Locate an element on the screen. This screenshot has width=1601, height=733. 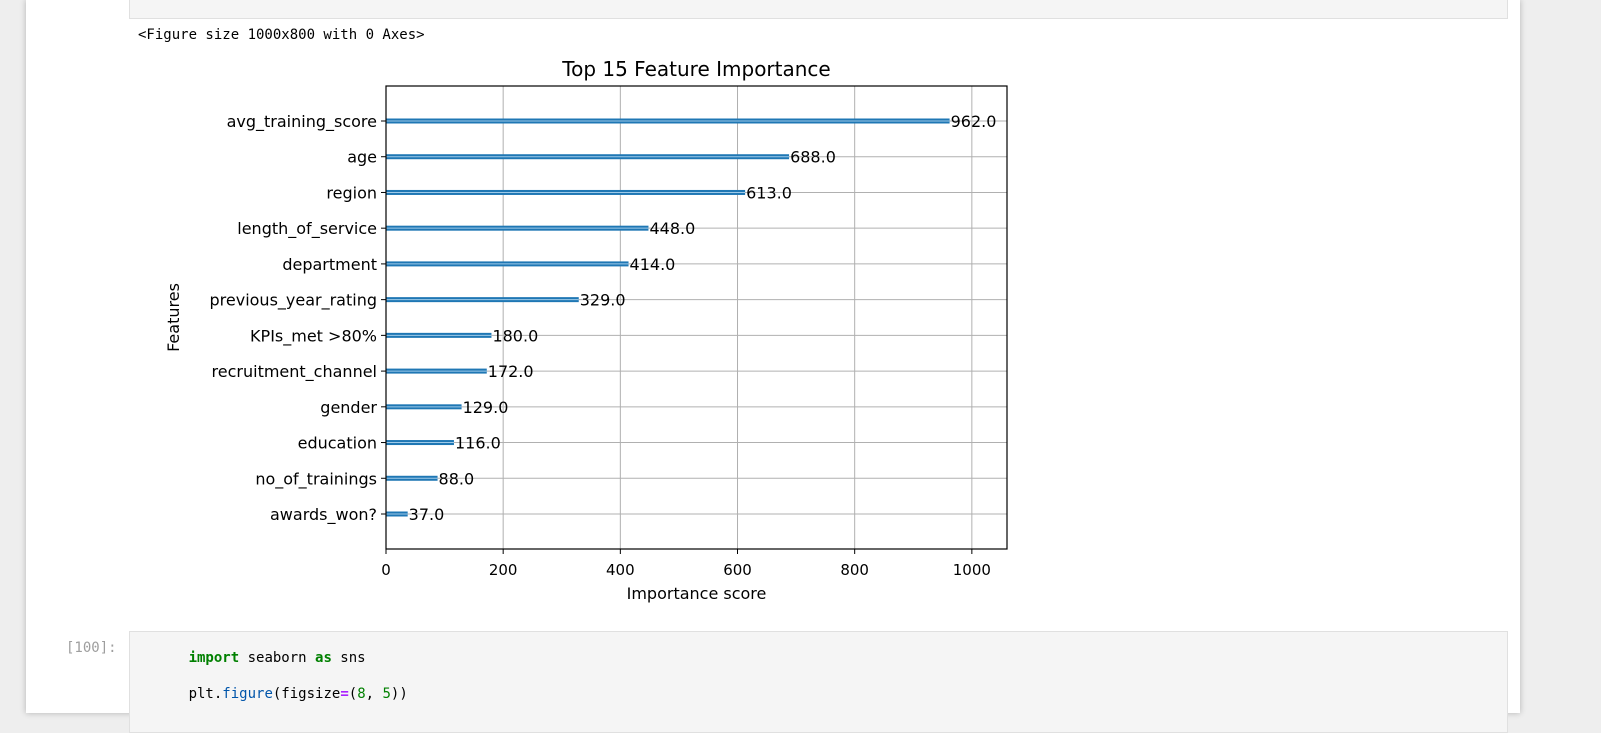
value-label: 688.0 is located at coordinates (813, 157).